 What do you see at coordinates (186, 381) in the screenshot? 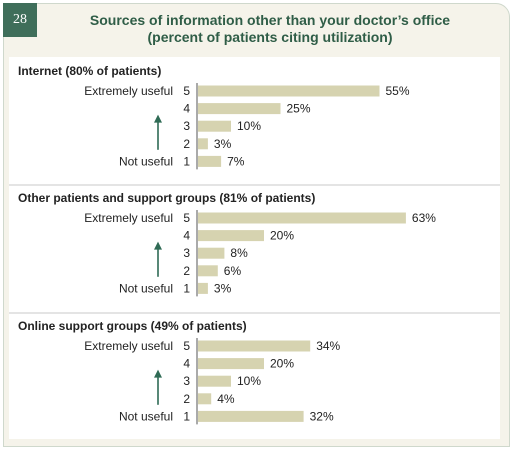
I see `chart-3-category-3: 3` at bounding box center [186, 381].